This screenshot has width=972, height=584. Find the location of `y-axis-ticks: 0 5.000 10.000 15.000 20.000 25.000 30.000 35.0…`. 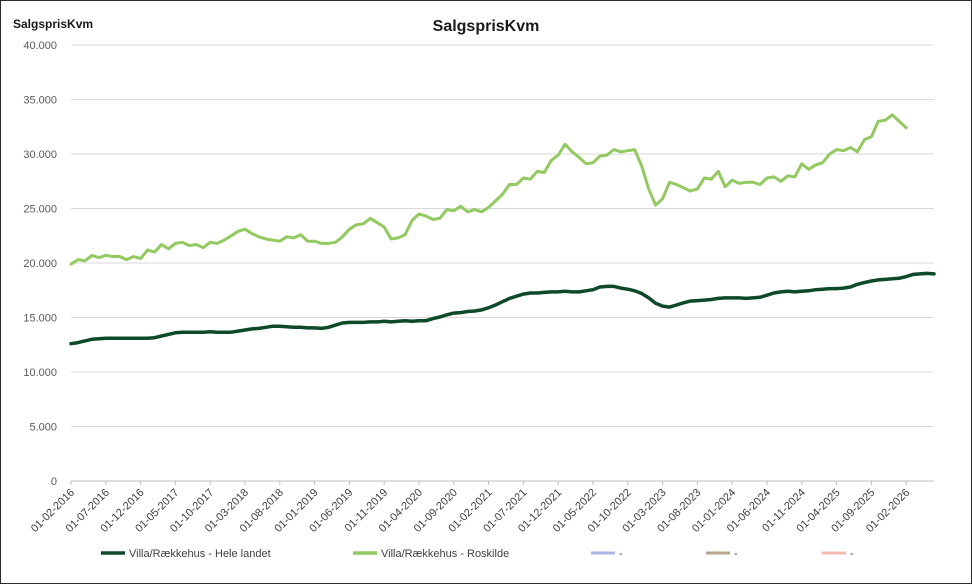

y-axis-ticks: 0 5.000 10.000 15.000 20.000 25.000 30.000 35.0… is located at coordinates (40, 264).